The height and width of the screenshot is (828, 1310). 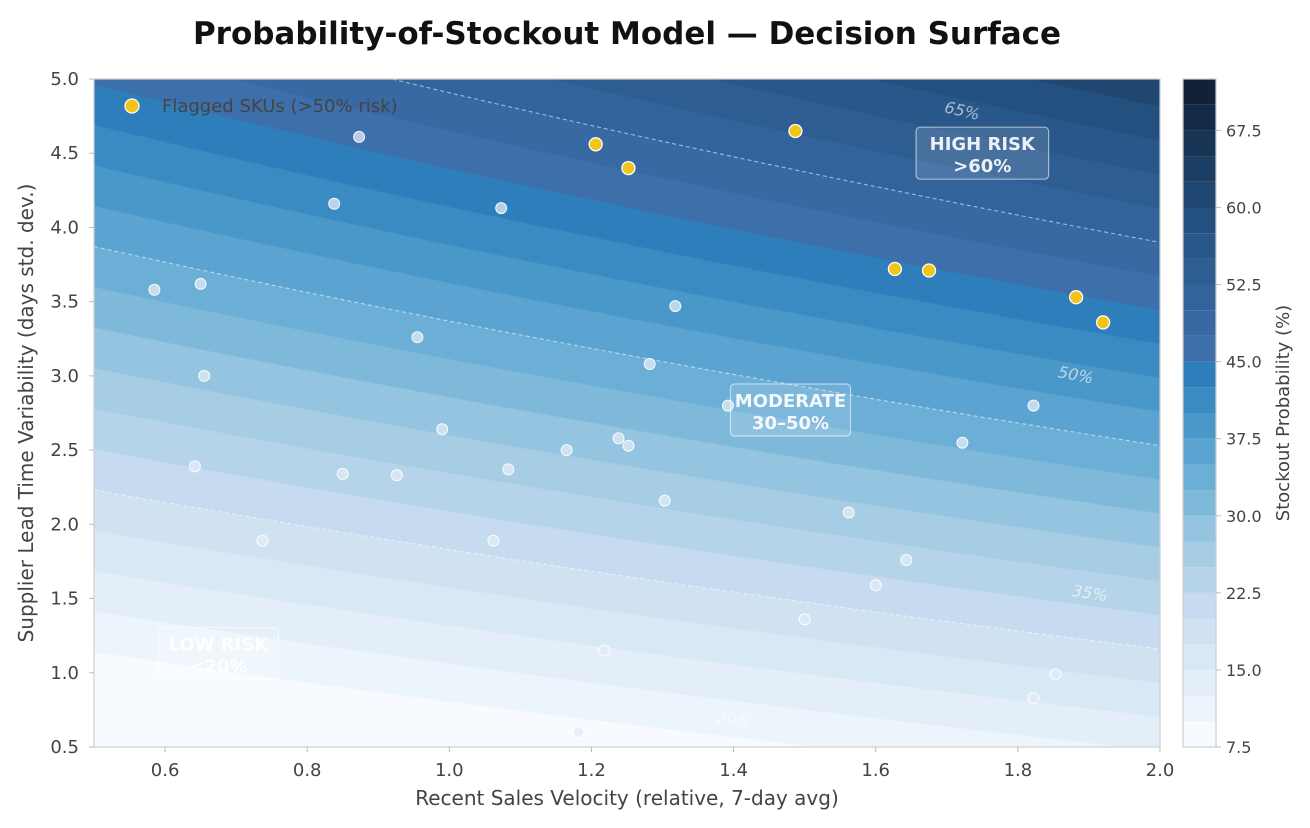 What do you see at coordinates (64, 599) in the screenshot?
I see `y-tick-label: 1.5` at bounding box center [64, 599].